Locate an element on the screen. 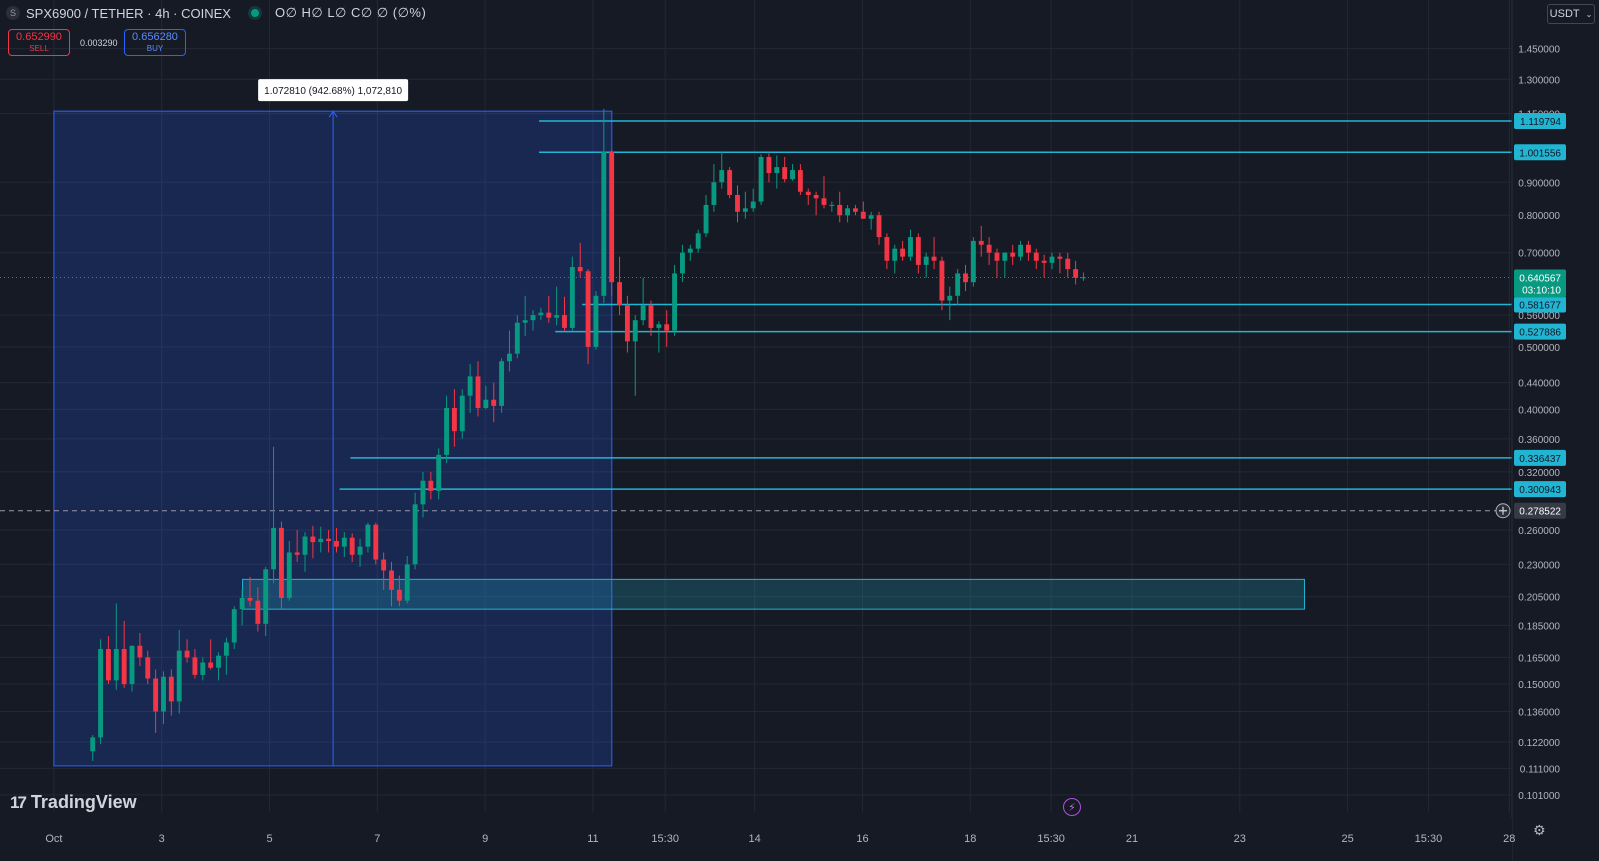 The height and width of the screenshot is (861, 1599). time-axis-bg is located at coordinates (756, 839).